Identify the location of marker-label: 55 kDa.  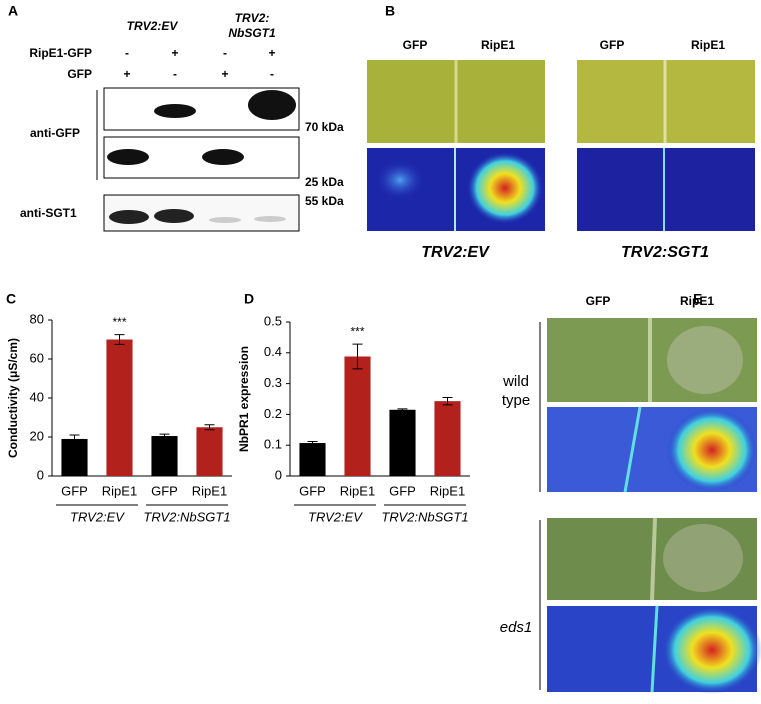
(324, 201).